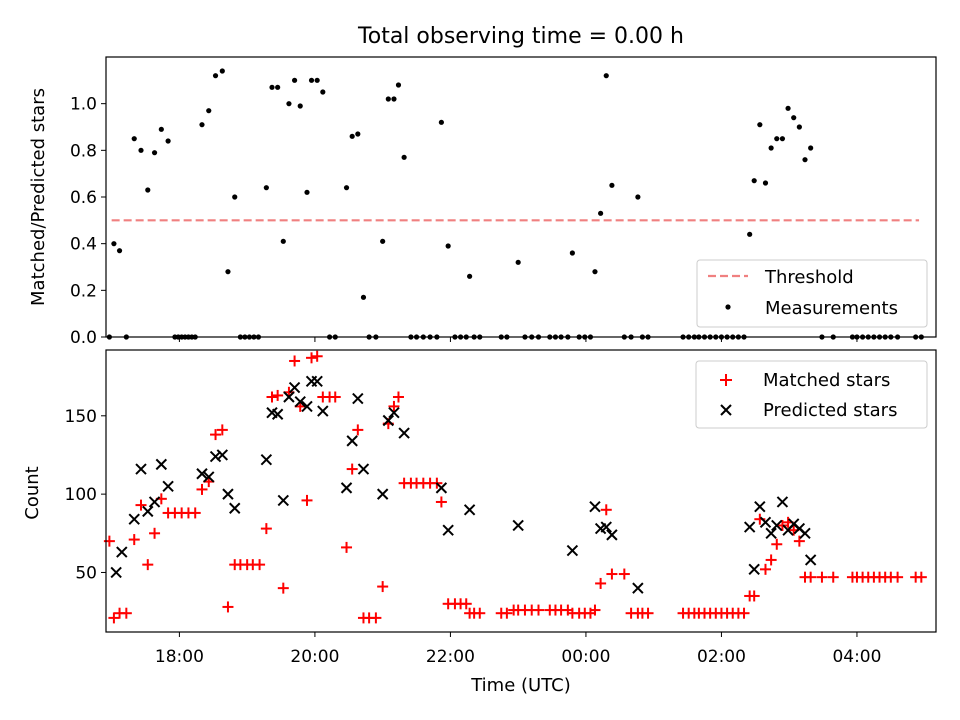  What do you see at coordinates (81, 495) in the screenshot?
I see `count-y-tick-label: 100` at bounding box center [81, 495].